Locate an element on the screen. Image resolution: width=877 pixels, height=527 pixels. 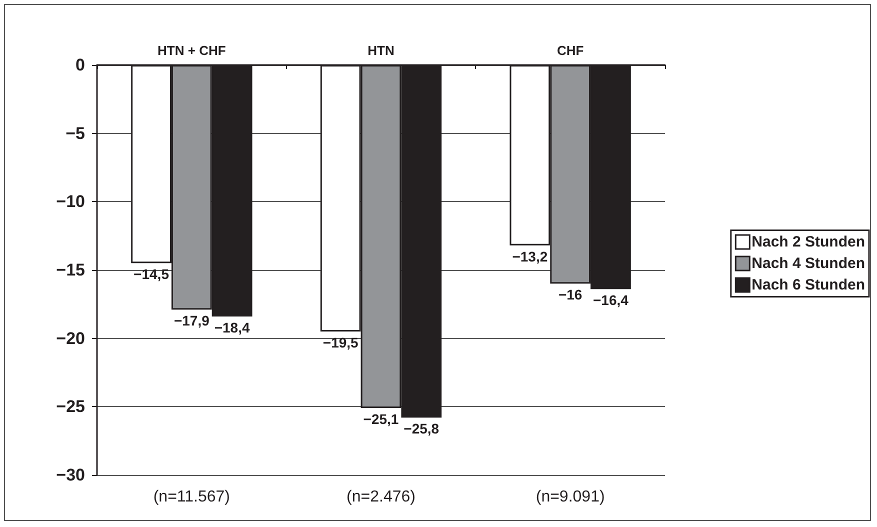
text: (n=9.091) is located at coordinates (570, 497).